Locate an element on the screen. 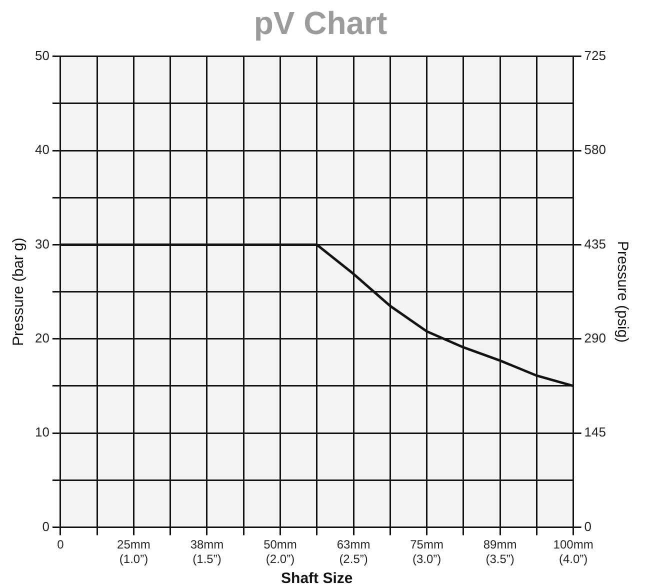 This screenshot has width=645, height=588. y-axis-title: Pressure (bar g) is located at coordinates (19, 292).